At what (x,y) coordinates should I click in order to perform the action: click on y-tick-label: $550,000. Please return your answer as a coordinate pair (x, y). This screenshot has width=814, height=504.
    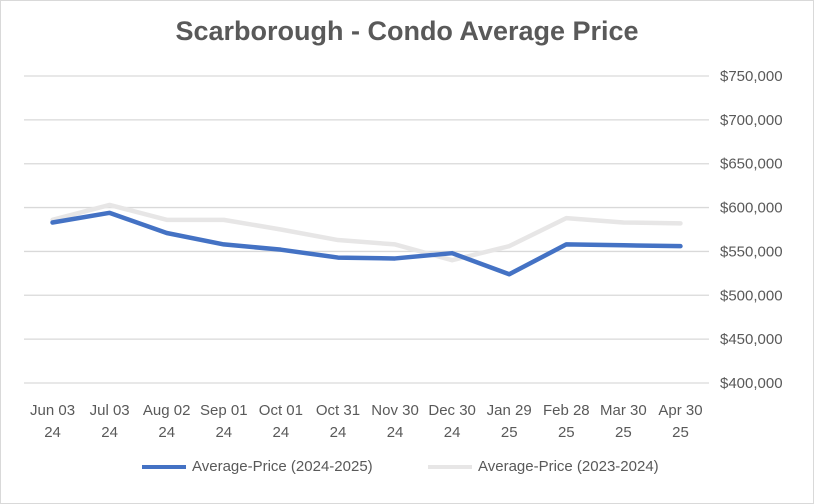
    Looking at the image, I should click on (751, 251).